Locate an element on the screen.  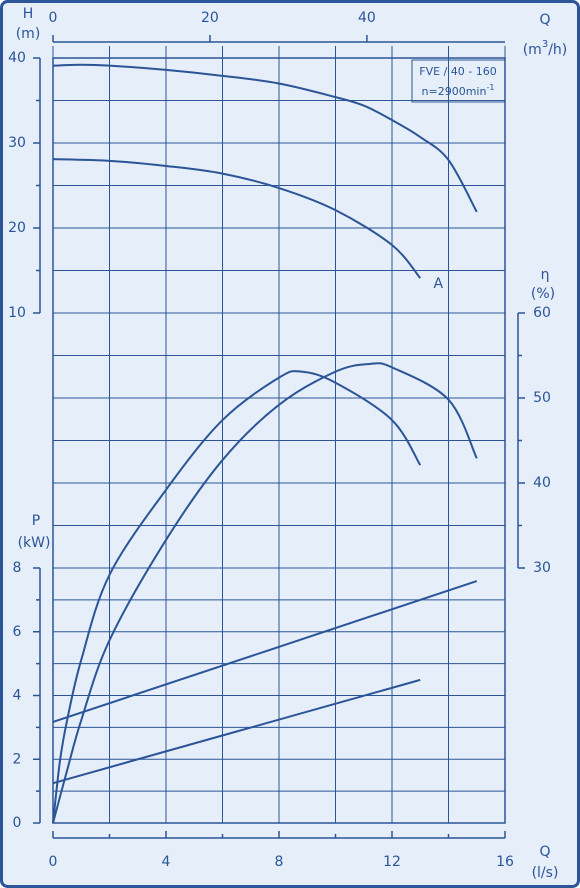
y3-axis-label: P is located at coordinates (36, 521).